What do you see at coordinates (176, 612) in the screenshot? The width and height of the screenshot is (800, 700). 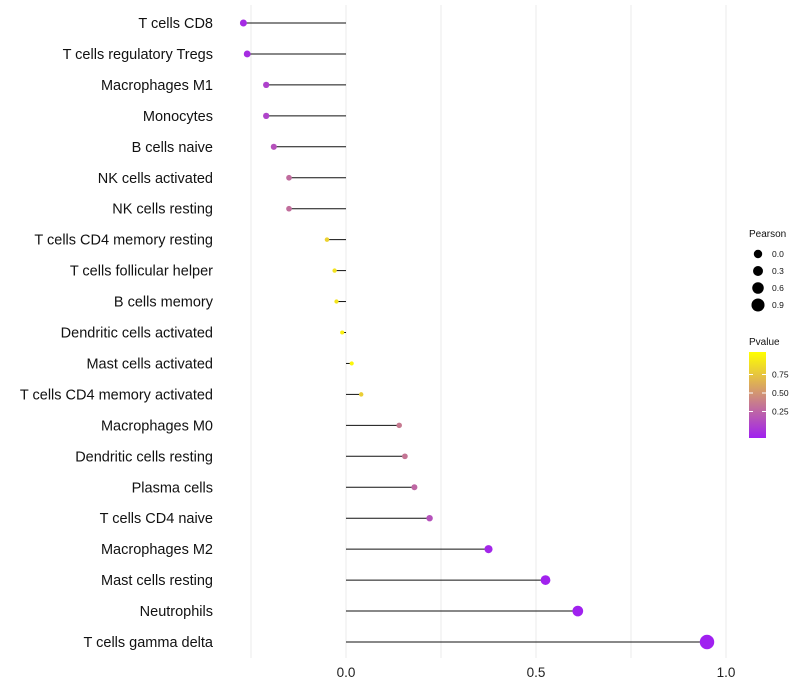 I see `category-label: Neutrophils` at bounding box center [176, 612].